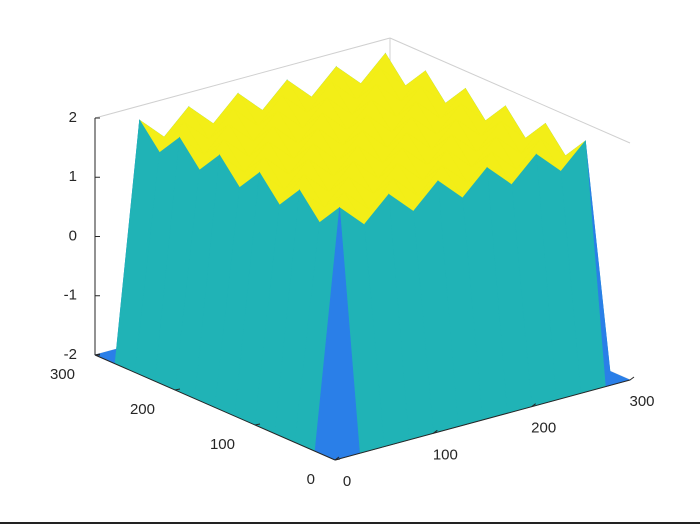 This screenshot has height=526, width=700. Describe the element at coordinates (347, 481) in the screenshot. I see `x-tick-label: 0` at that location.